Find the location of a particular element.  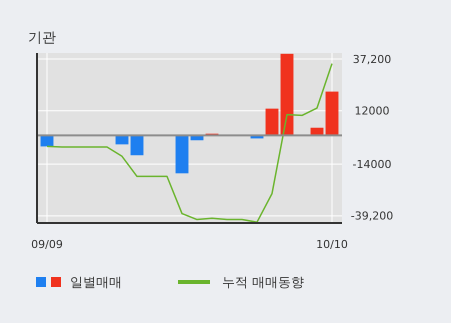

chart-title: 기관 is located at coordinates (42, 38).